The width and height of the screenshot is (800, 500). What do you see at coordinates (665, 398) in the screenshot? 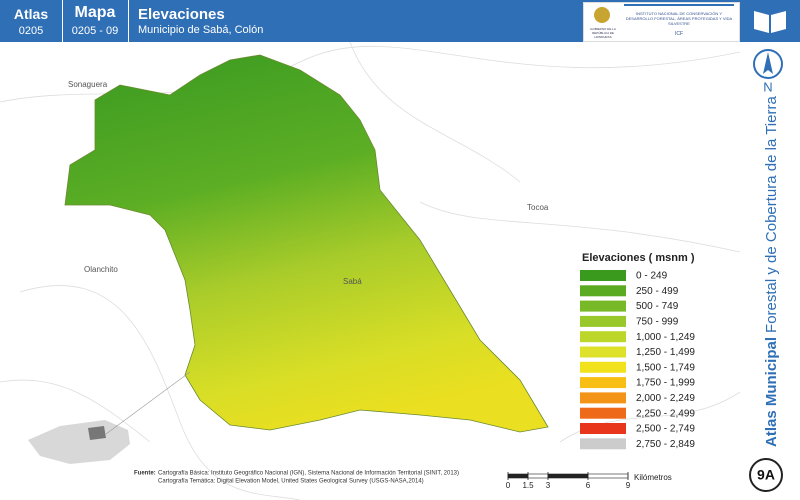
I see `legend-label: 2,000 - 2,249` at bounding box center [665, 398].